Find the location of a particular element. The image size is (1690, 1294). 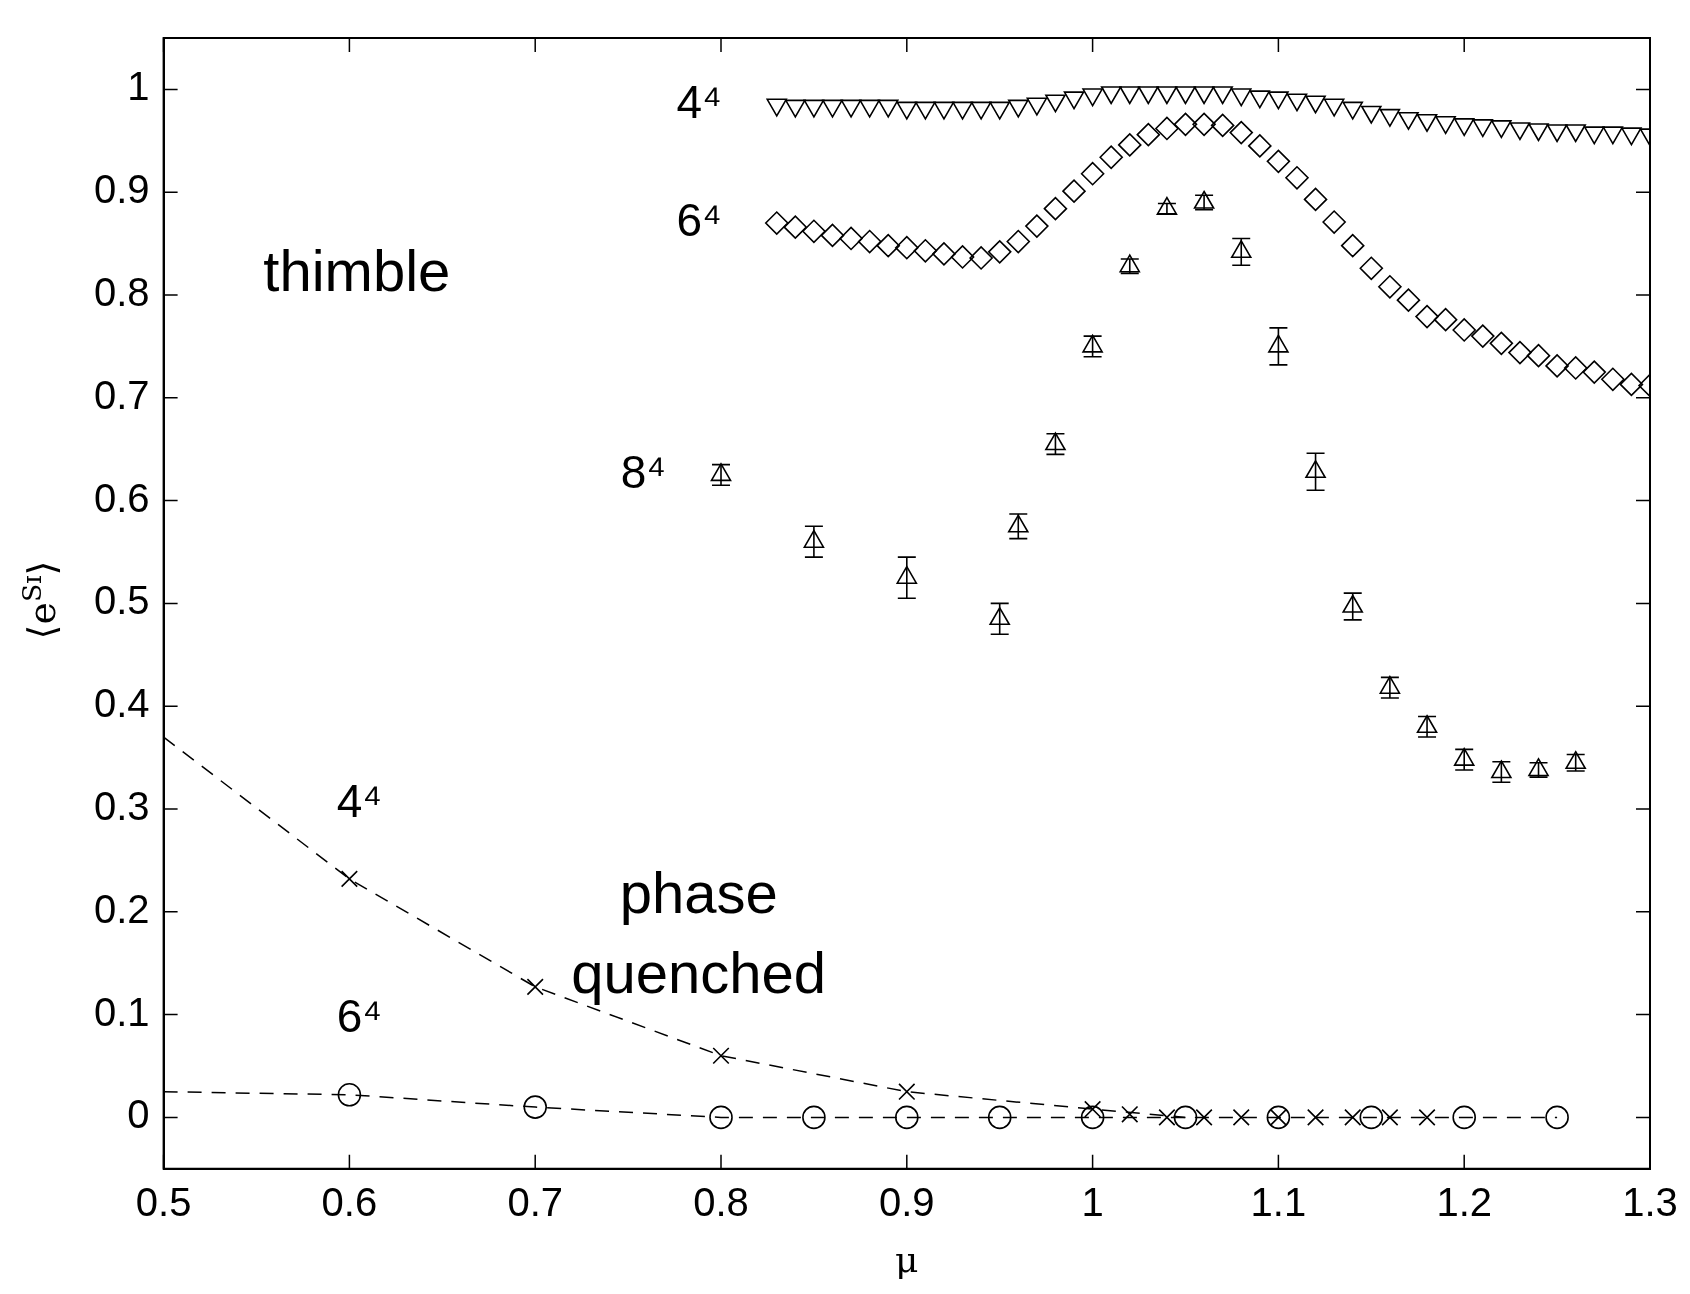

y-tick-label: 0.8 is located at coordinates (122, 292).